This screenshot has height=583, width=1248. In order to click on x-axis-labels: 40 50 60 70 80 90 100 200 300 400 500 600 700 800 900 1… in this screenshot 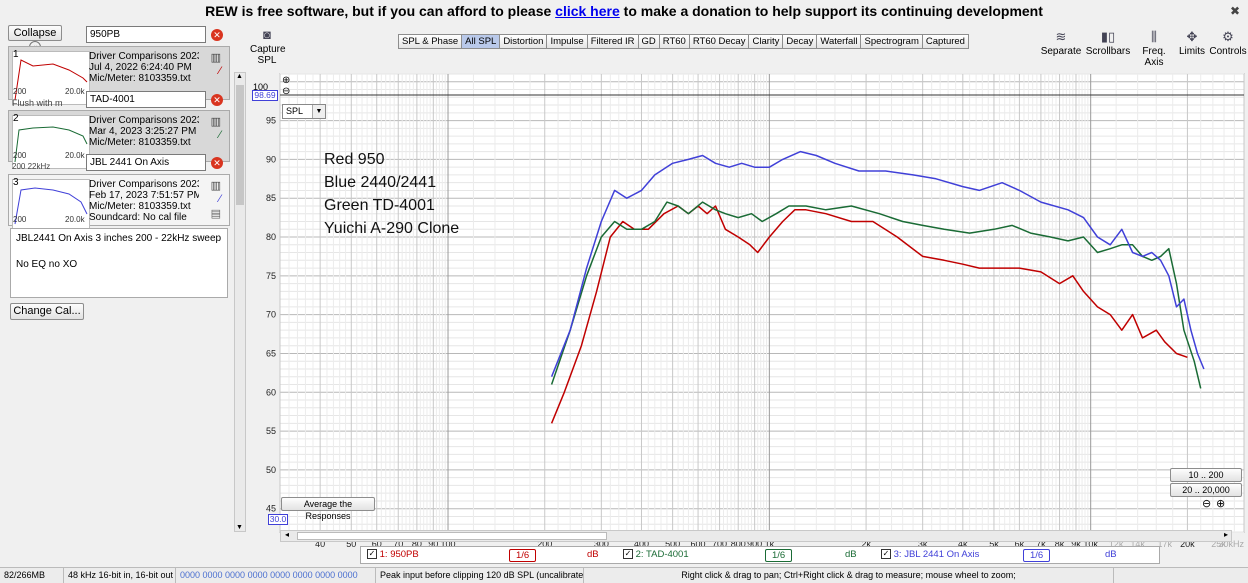, I will do `click(779, 544)`.